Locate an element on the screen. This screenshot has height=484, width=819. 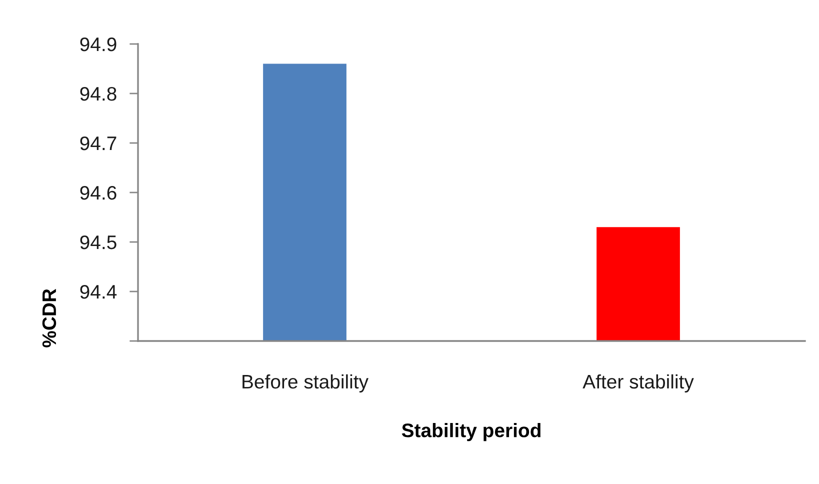
y-tick-label: 94.5 is located at coordinates (98, 242).